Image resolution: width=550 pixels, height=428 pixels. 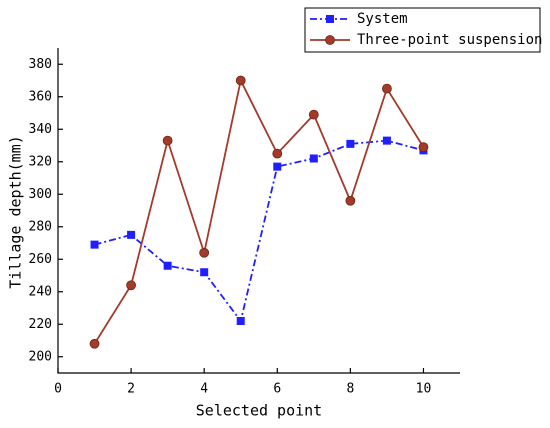 What do you see at coordinates (40, 129) in the screenshot?
I see `y-tick-label: 340` at bounding box center [40, 129].